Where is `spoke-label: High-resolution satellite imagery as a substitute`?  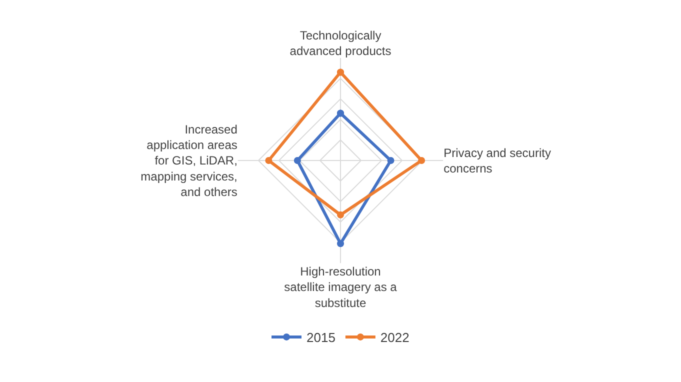 spoke-label: High-resolution satellite imagery as a substitute is located at coordinates (341, 287).